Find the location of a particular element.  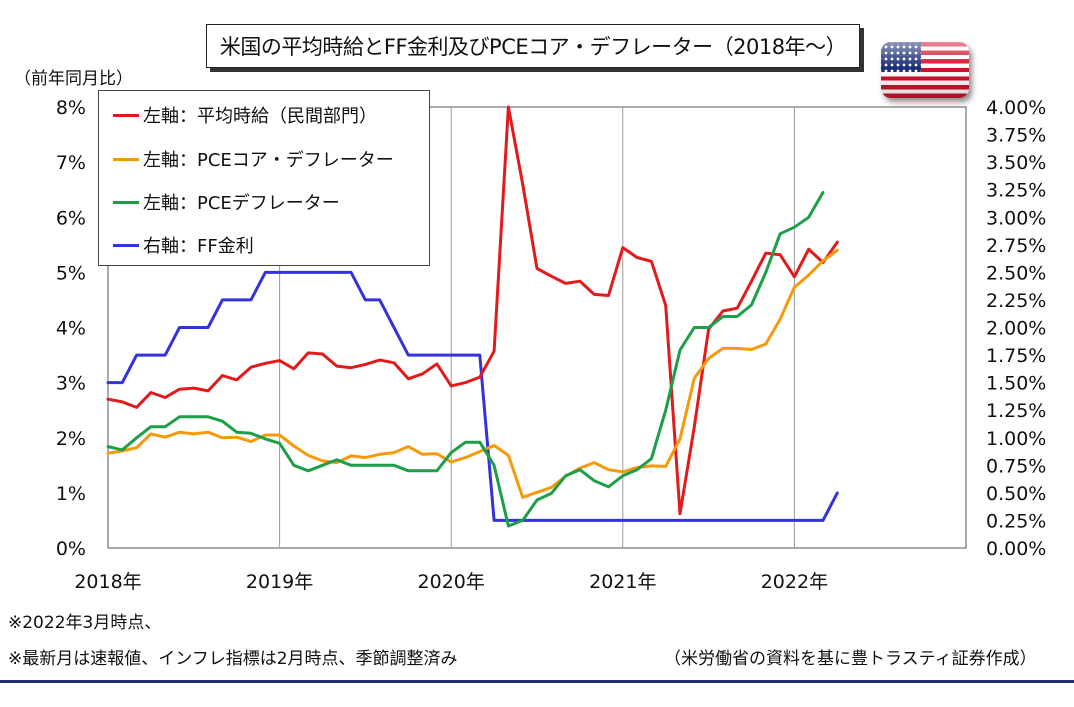

x-tick-label: 2020年 is located at coordinates (451, 582).